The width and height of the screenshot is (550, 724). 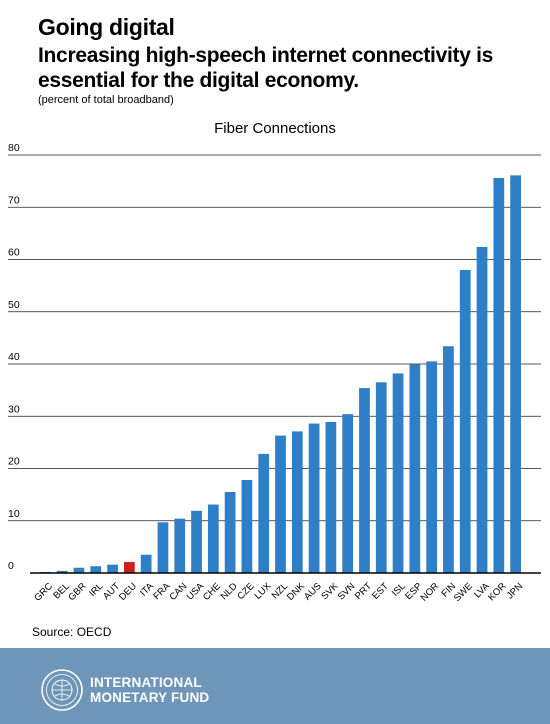 I want to click on x-tick-label: SVN, so click(x=347, y=592).